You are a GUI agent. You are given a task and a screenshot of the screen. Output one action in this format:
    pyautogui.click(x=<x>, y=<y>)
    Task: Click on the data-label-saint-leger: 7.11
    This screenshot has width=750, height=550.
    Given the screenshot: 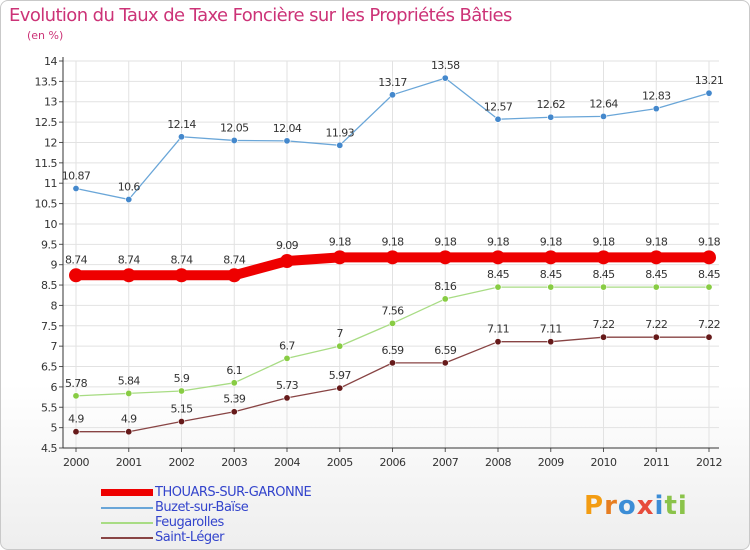 What is the action you would take?
    pyautogui.click(x=551, y=329)
    